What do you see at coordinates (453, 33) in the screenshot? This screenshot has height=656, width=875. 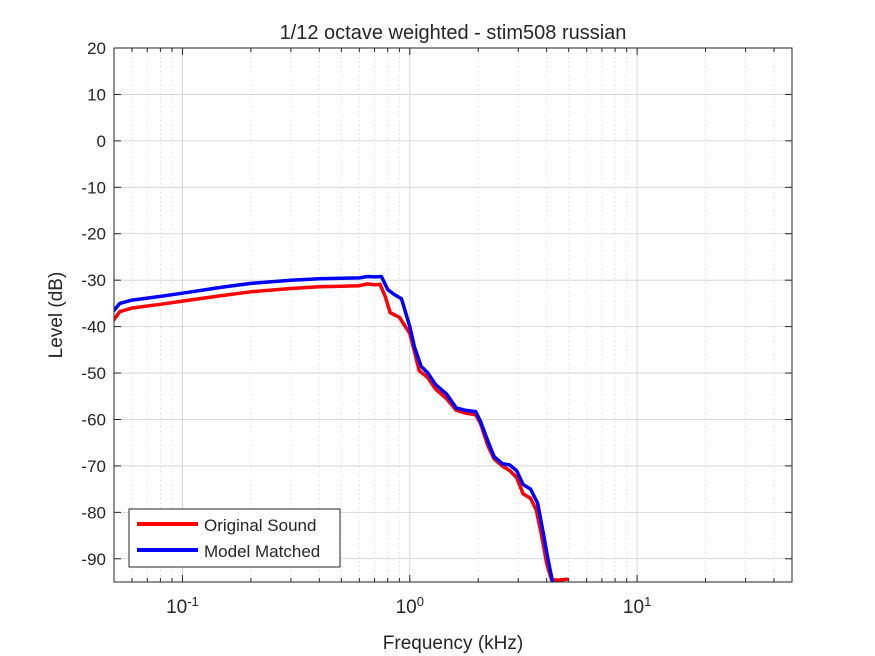 I see `chart-title: 1/12 octave weighted - stim508 russian` at bounding box center [453, 33].